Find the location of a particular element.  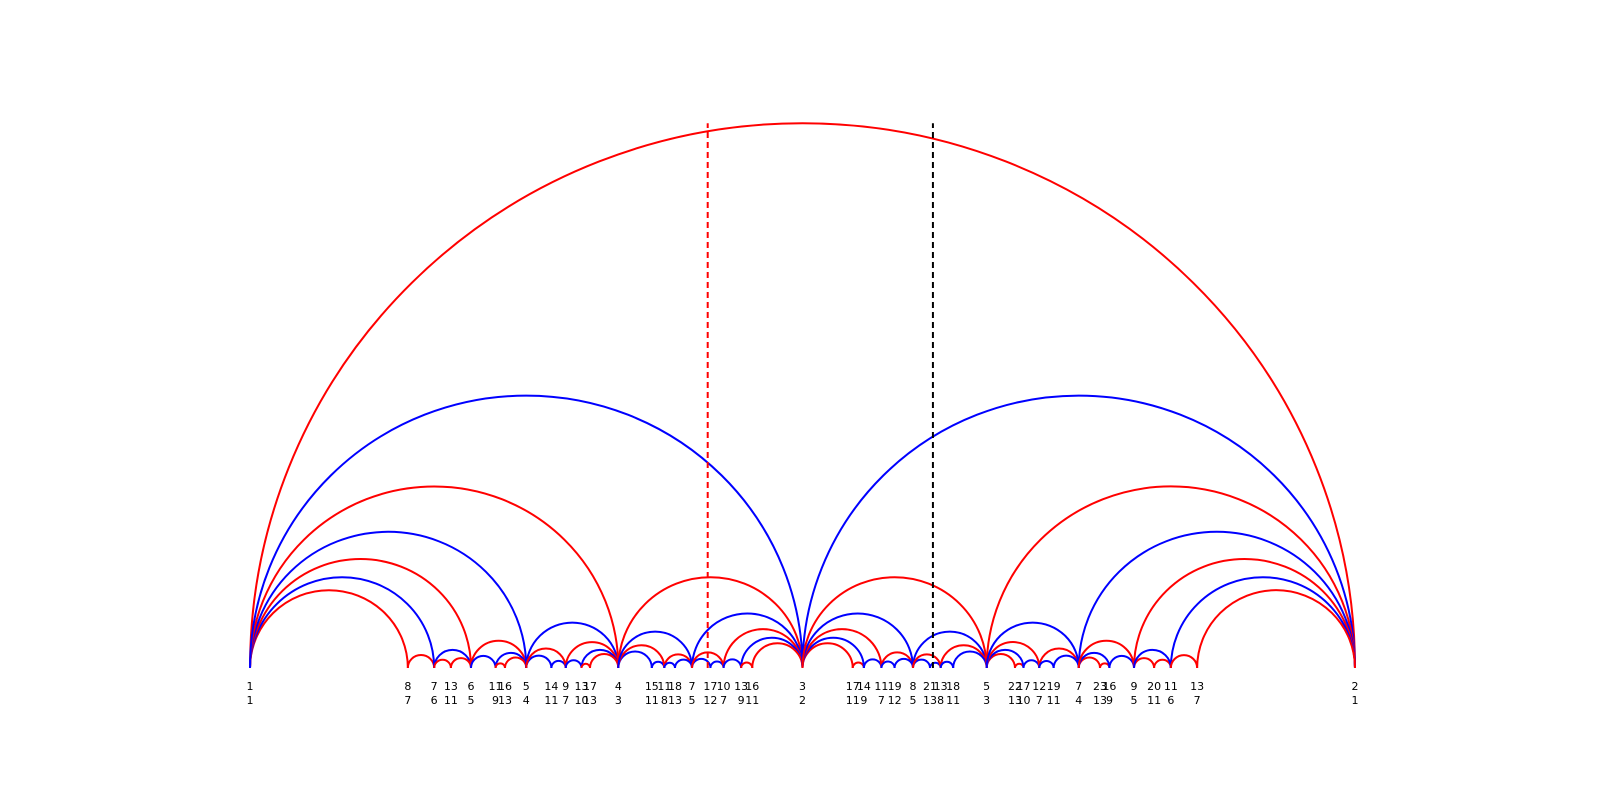

numerator-label: 22 is located at coordinates (1015, 686).